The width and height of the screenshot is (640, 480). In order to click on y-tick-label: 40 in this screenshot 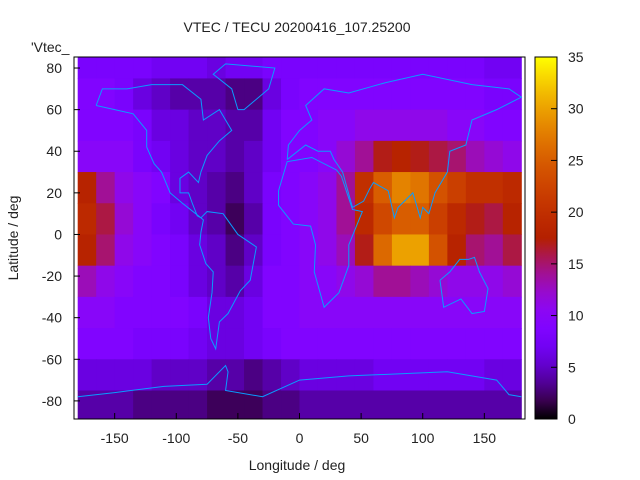, I will do `click(54, 151)`.